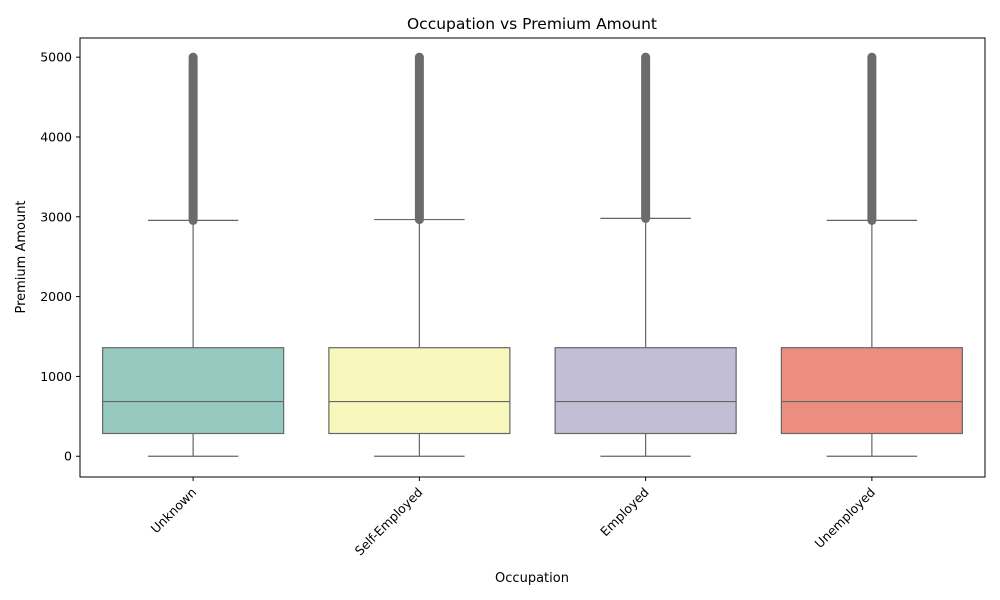  What do you see at coordinates (845, 518) in the screenshot?
I see `x-tick-label: Unemployed` at bounding box center [845, 518].